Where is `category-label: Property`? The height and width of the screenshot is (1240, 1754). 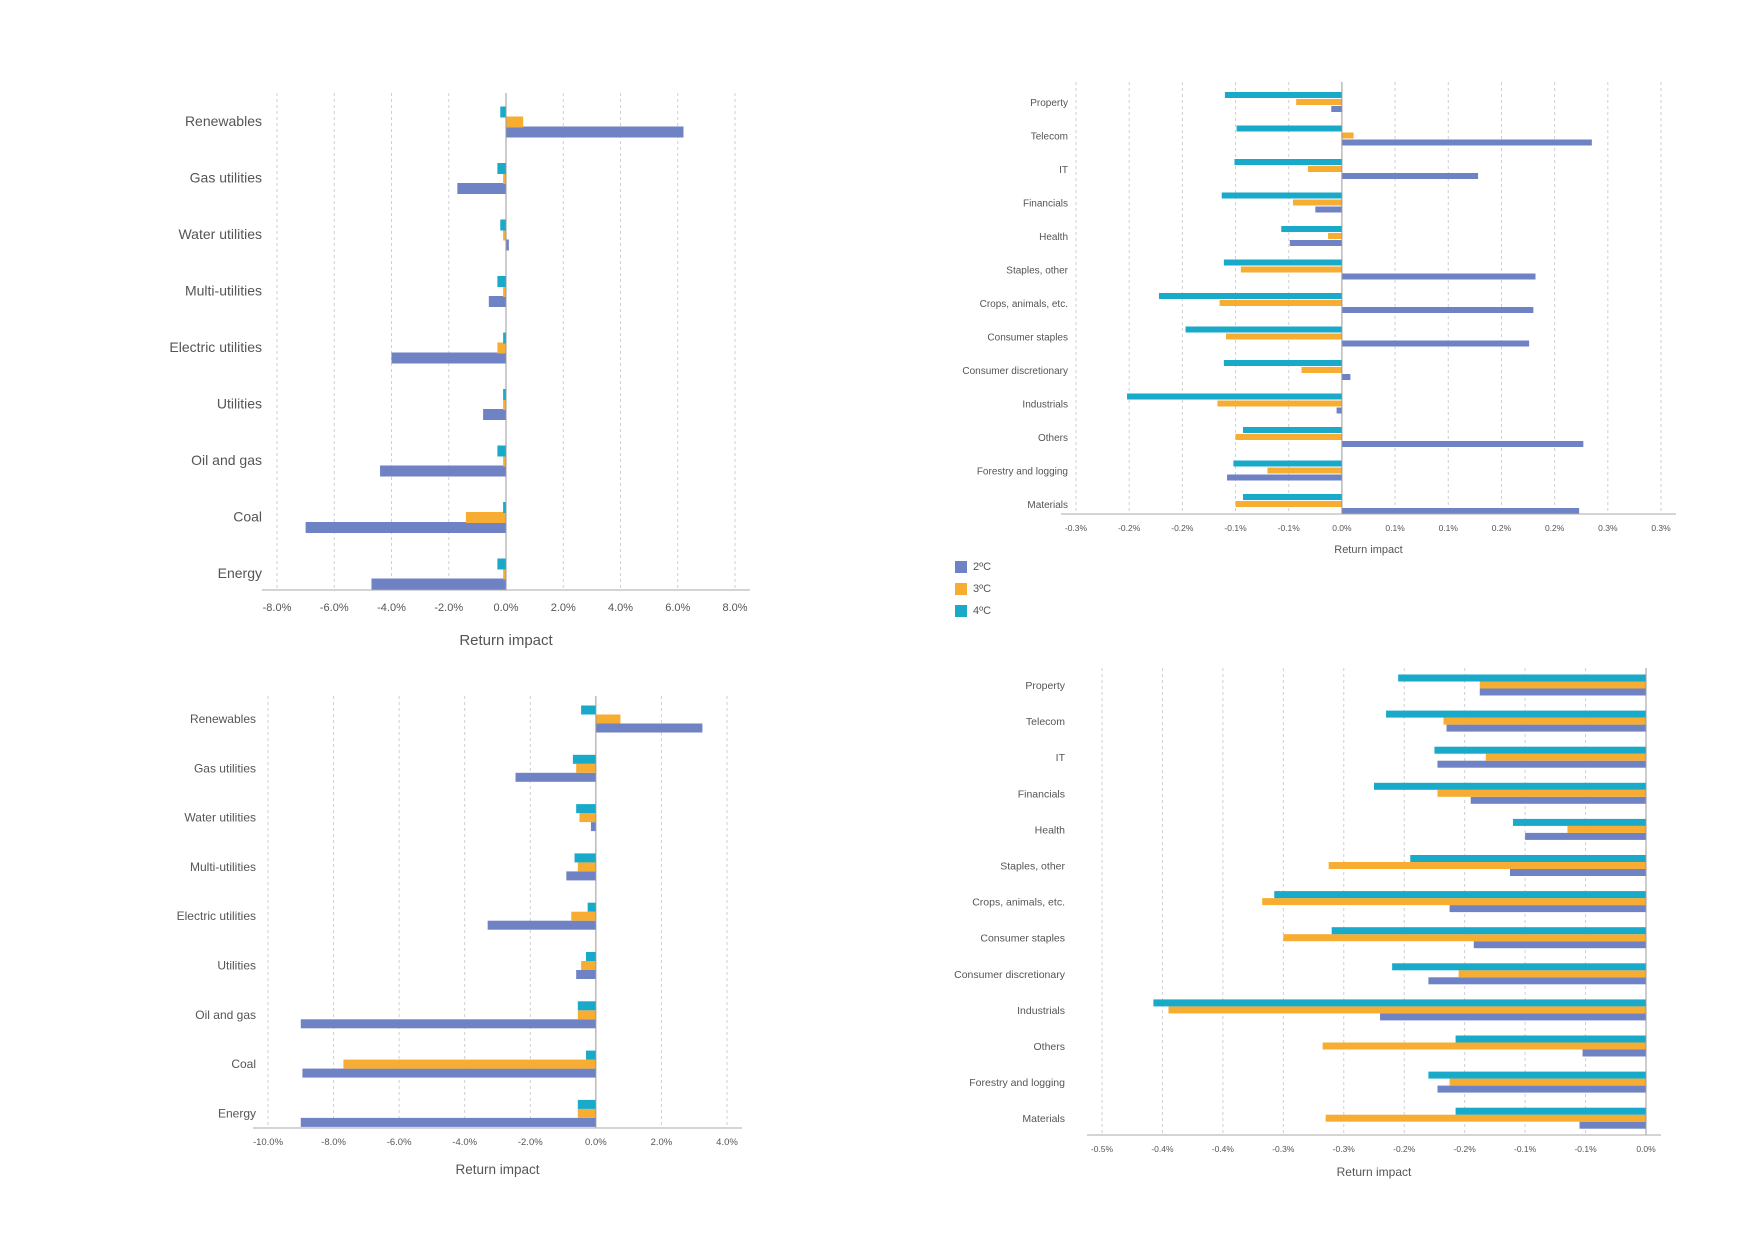 category-label: Property is located at coordinates (1045, 686).